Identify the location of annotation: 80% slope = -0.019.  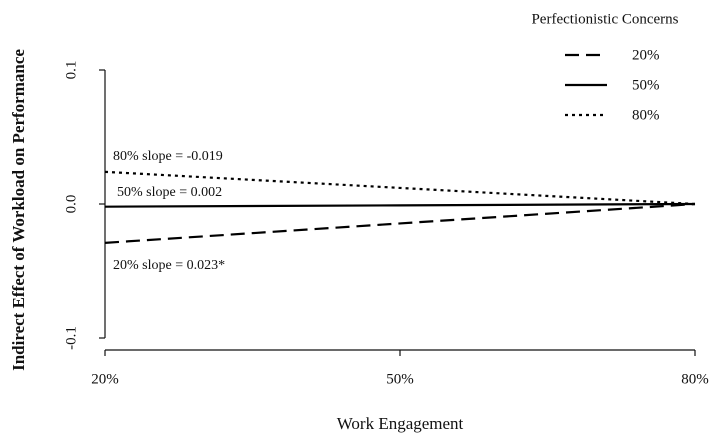
(168, 156).